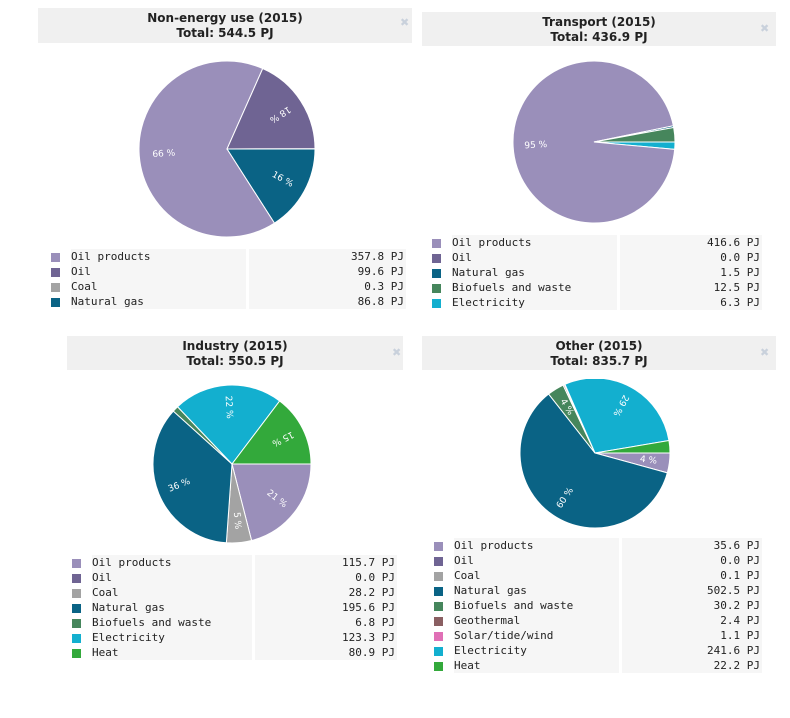  I want to click on legend-row: Oil products 115.7 PJ, so click(231, 562).